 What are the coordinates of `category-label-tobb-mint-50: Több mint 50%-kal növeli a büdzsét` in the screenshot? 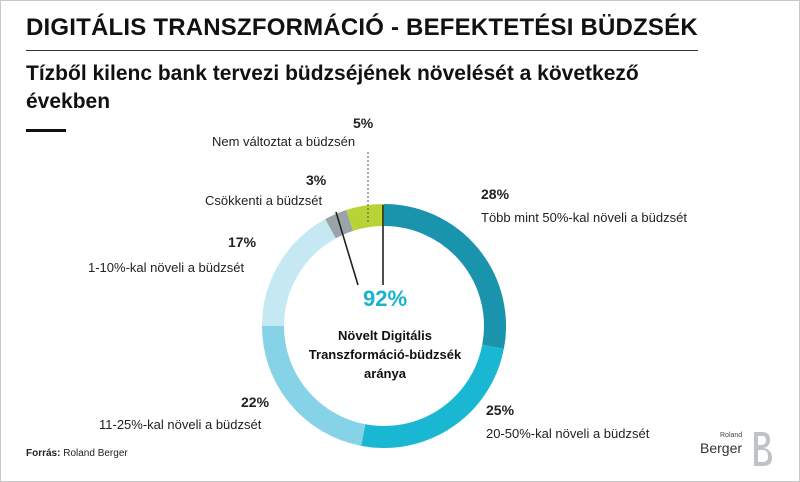 It's located at (584, 217).